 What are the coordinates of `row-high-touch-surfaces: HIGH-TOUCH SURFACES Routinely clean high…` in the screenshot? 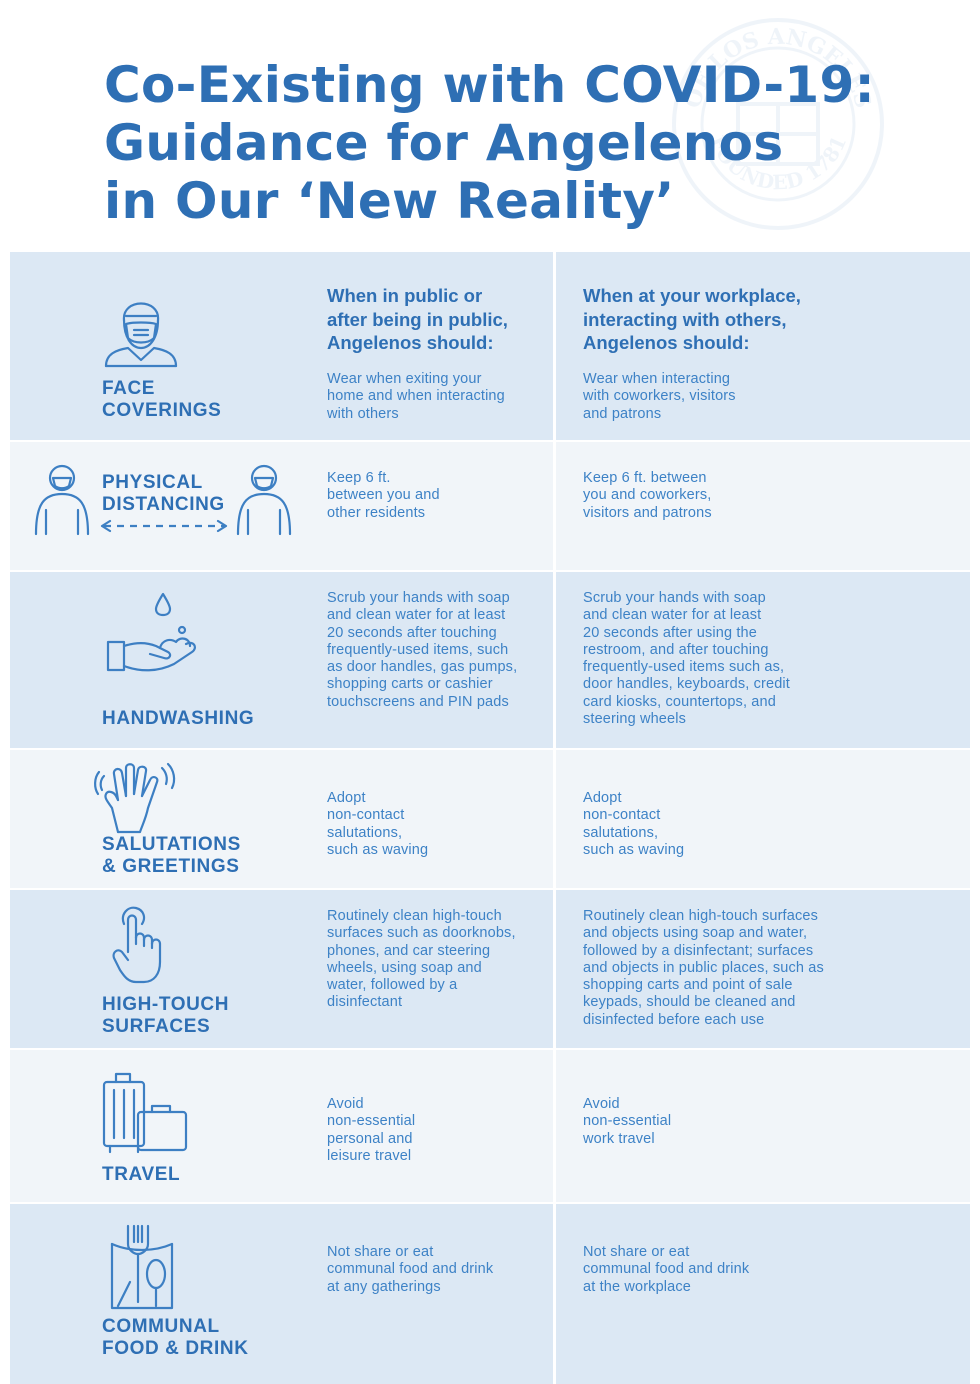 It's located at (490, 970).